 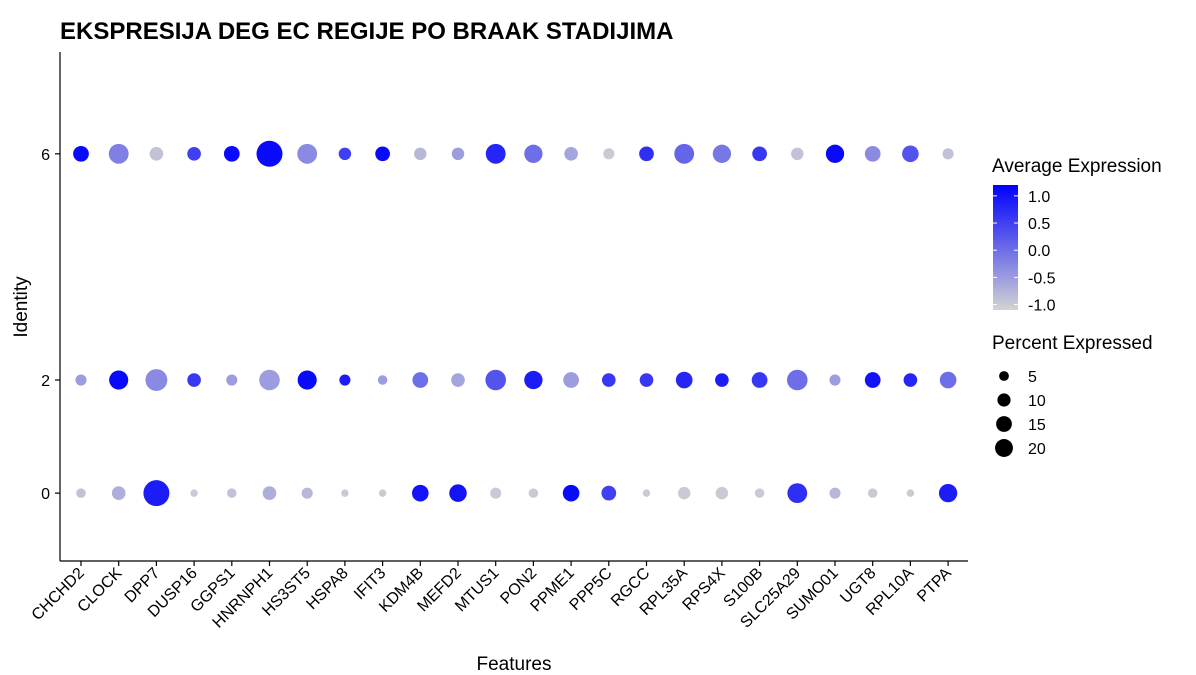 I want to click on color-legend-label: -0.5, so click(x=1042, y=278).